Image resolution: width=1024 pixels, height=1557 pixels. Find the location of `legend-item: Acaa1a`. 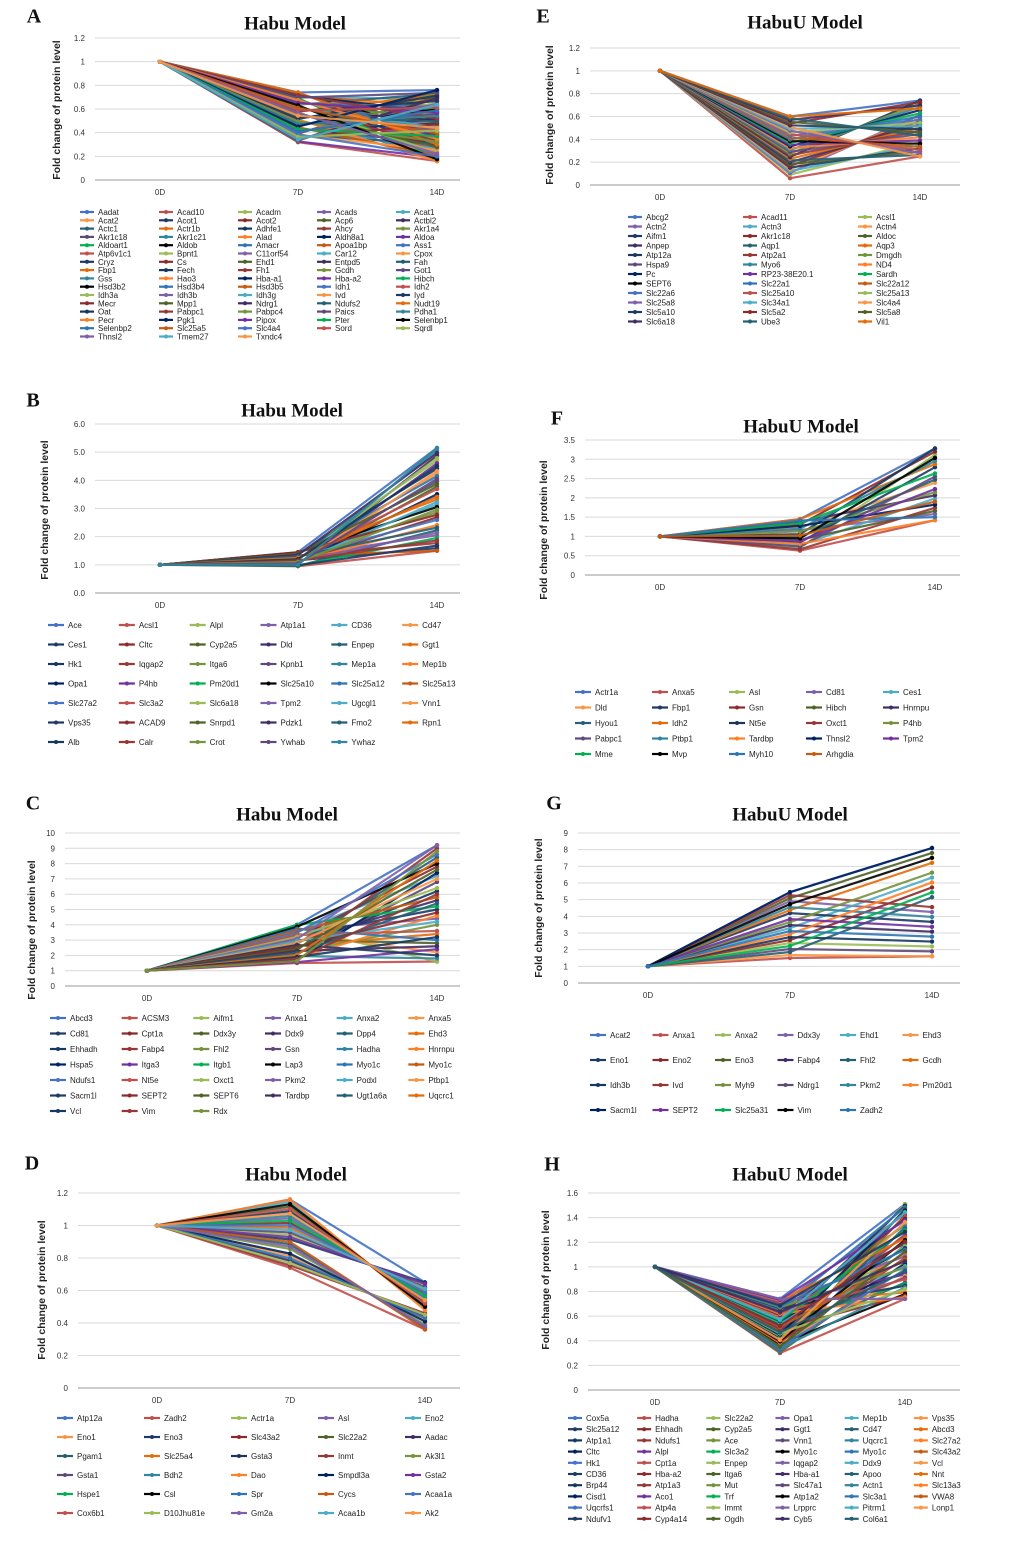

legend-item: Acaa1a is located at coordinates (429, 1494).